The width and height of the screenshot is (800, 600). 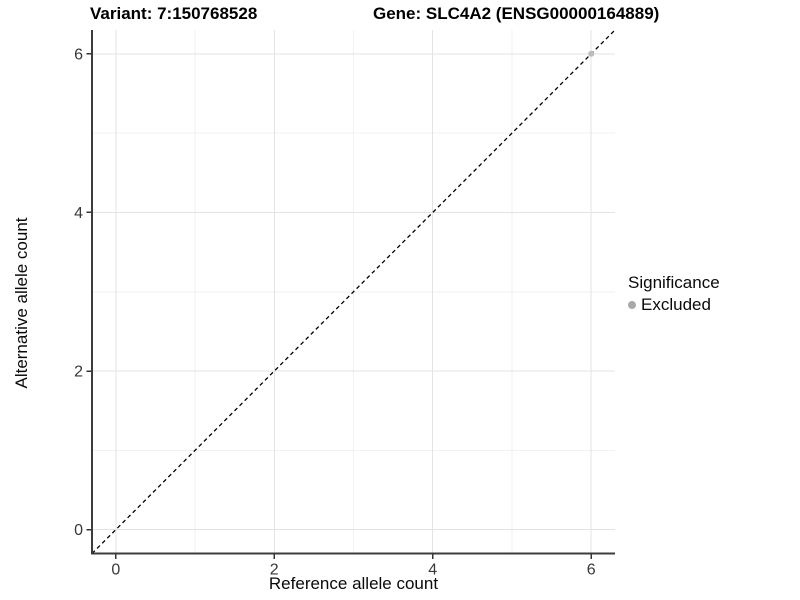 I want to click on x-tick-label: 2, so click(x=274, y=570).